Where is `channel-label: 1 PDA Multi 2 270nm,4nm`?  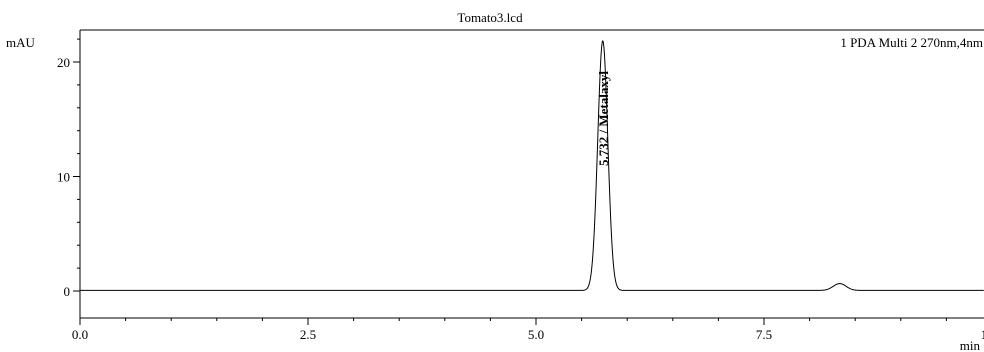
channel-label: 1 PDA Multi 2 270nm,4nm is located at coordinates (911, 42).